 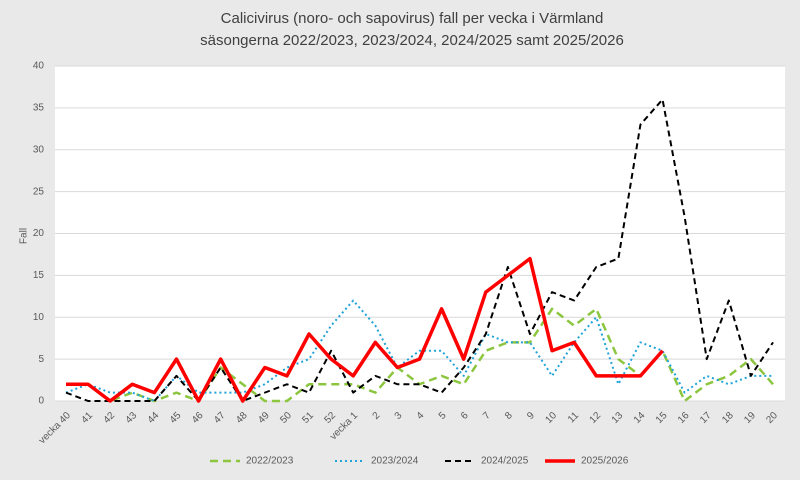 I want to click on x-tick-label: 44, so click(x=154, y=418).